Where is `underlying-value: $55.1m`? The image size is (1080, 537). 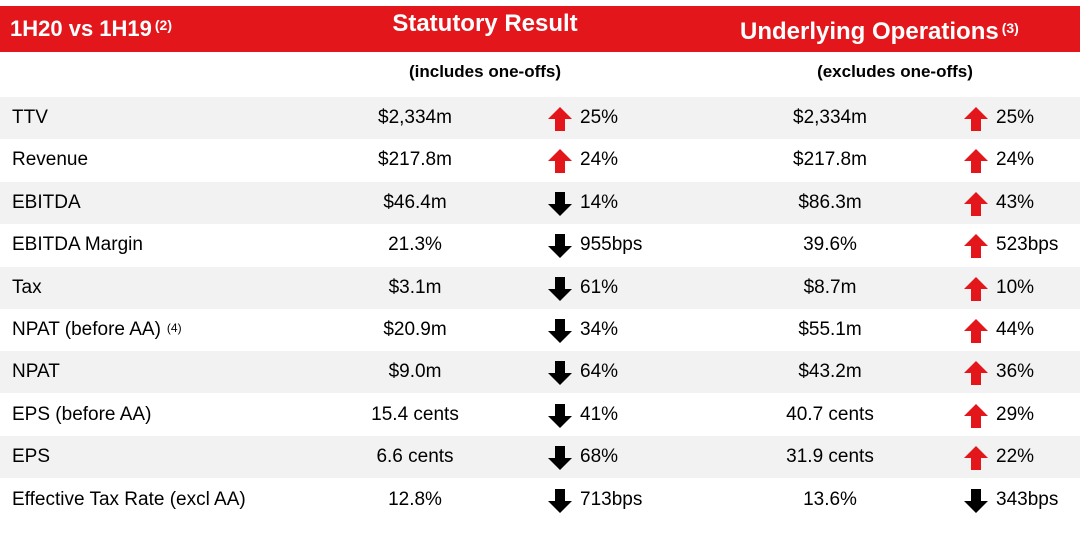
underlying-value: $55.1m is located at coordinates (830, 329).